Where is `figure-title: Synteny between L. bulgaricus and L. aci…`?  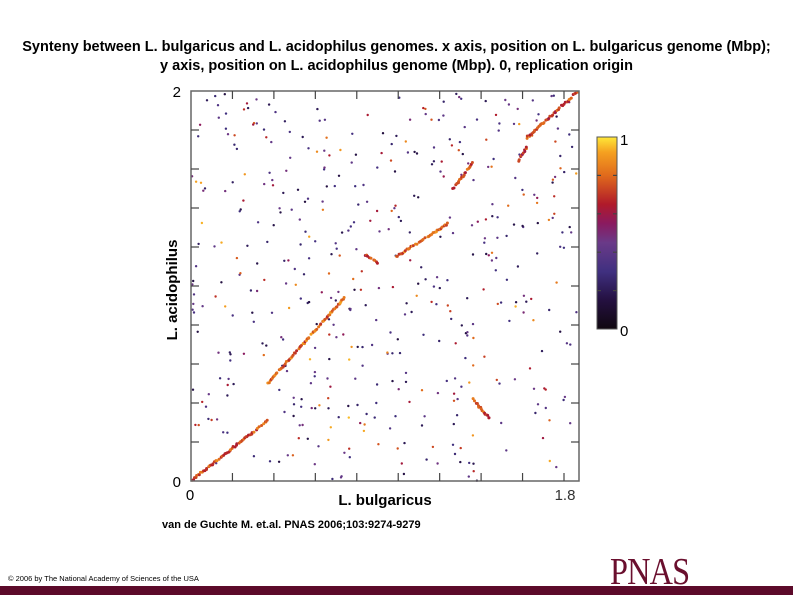 figure-title: Synteny between L. bulgaricus and L. aci… is located at coordinates (396, 56).